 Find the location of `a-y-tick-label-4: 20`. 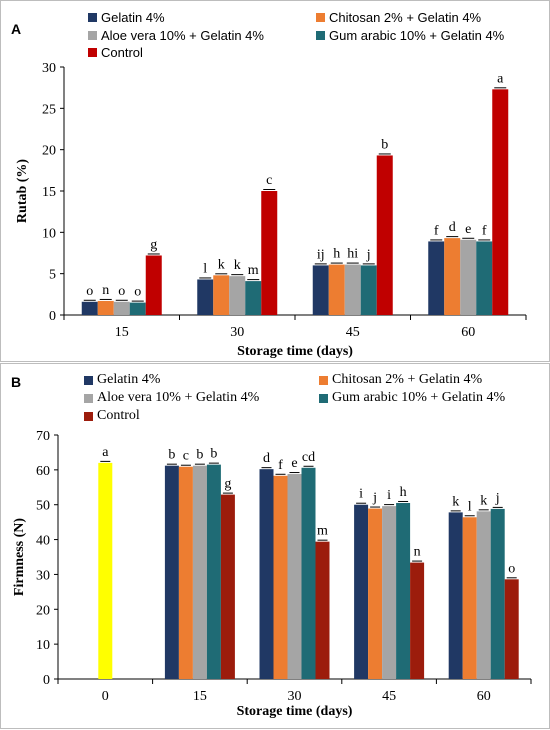

a-y-tick-label-4: 20 is located at coordinates (49, 151).